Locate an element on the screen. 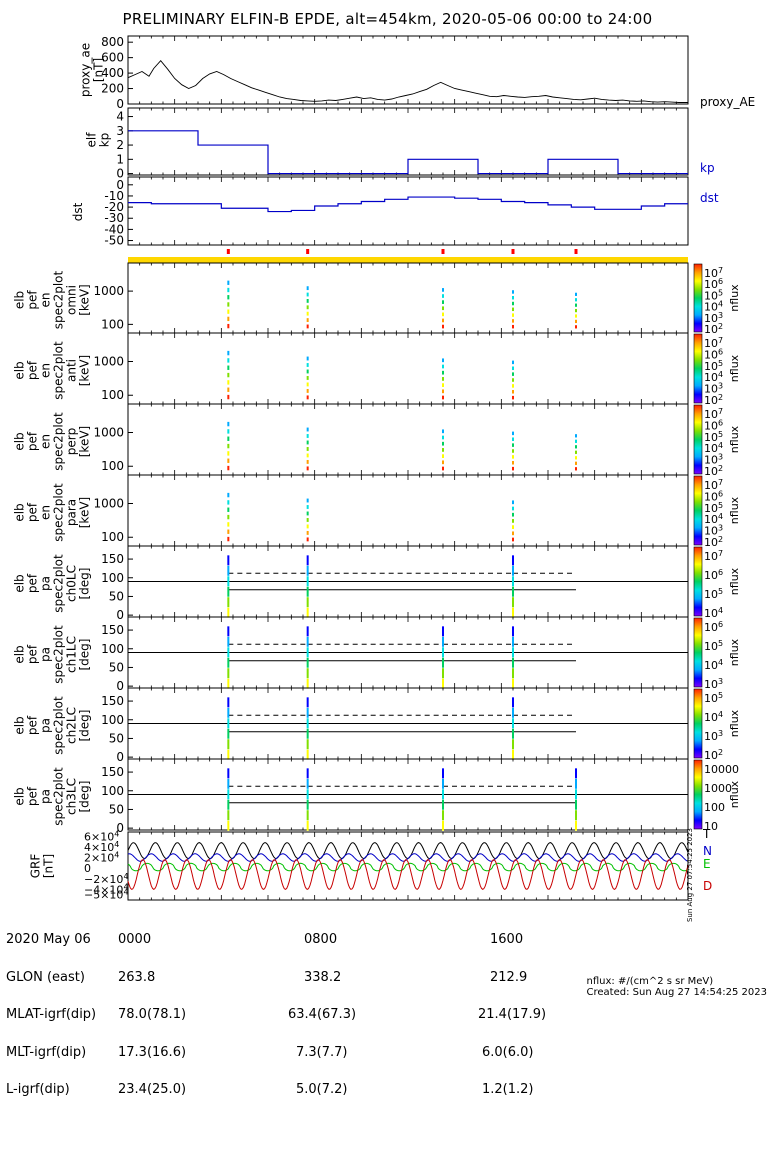  y-axis-label: en is located at coordinates (46, 300).